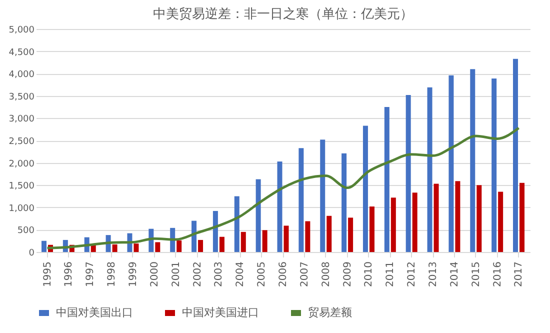 This screenshot has width=550, height=333. What do you see at coordinates (262, 274) in the screenshot?
I see `x-tick-label: 2005` at bounding box center [262, 274].